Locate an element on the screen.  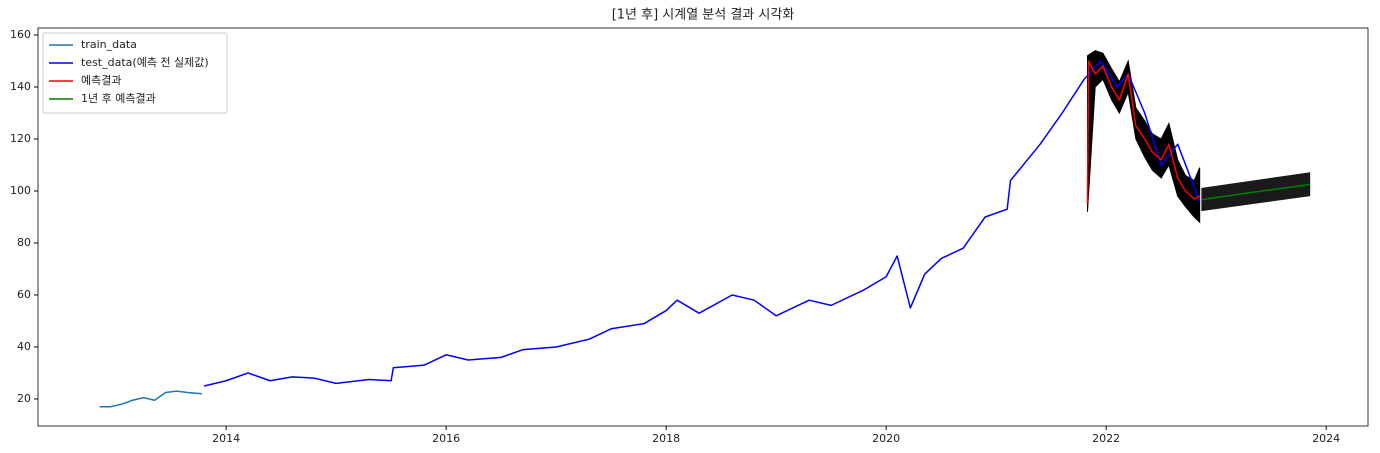
x-tick-label: 2024 is located at coordinates (1326, 438).